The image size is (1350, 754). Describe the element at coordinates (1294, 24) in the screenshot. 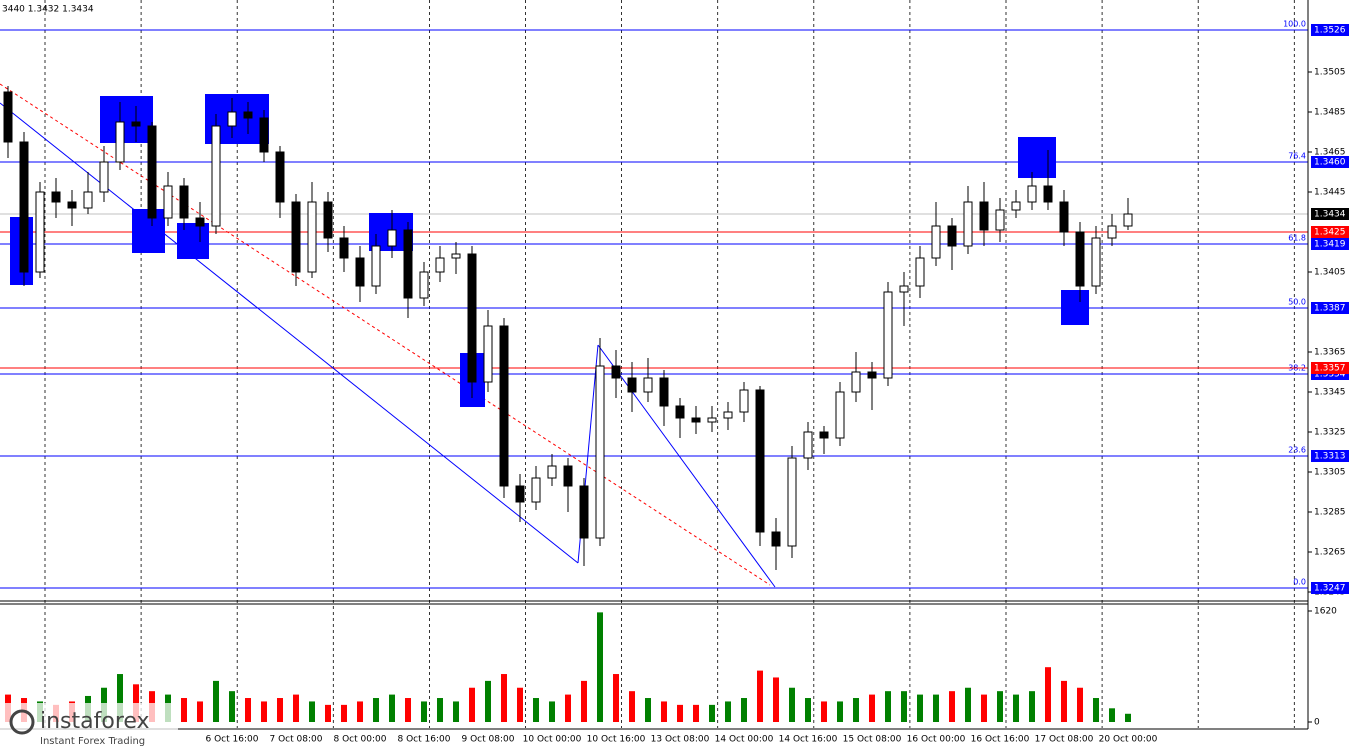

I see `level-label: 100.0` at that location.